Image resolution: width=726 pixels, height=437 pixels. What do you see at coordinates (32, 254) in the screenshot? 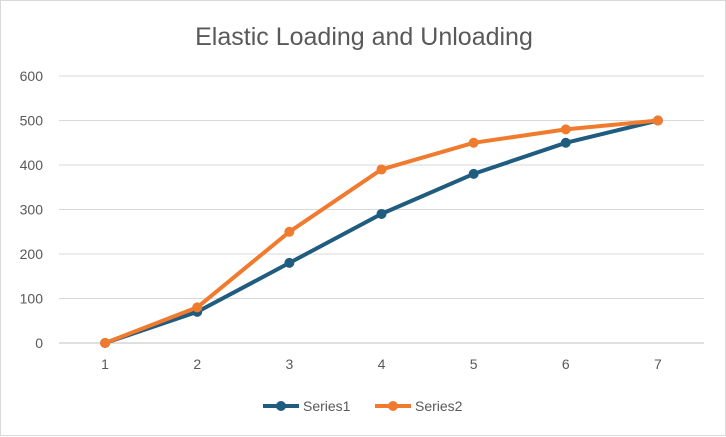
I see `y-tick-label: 200` at bounding box center [32, 254].